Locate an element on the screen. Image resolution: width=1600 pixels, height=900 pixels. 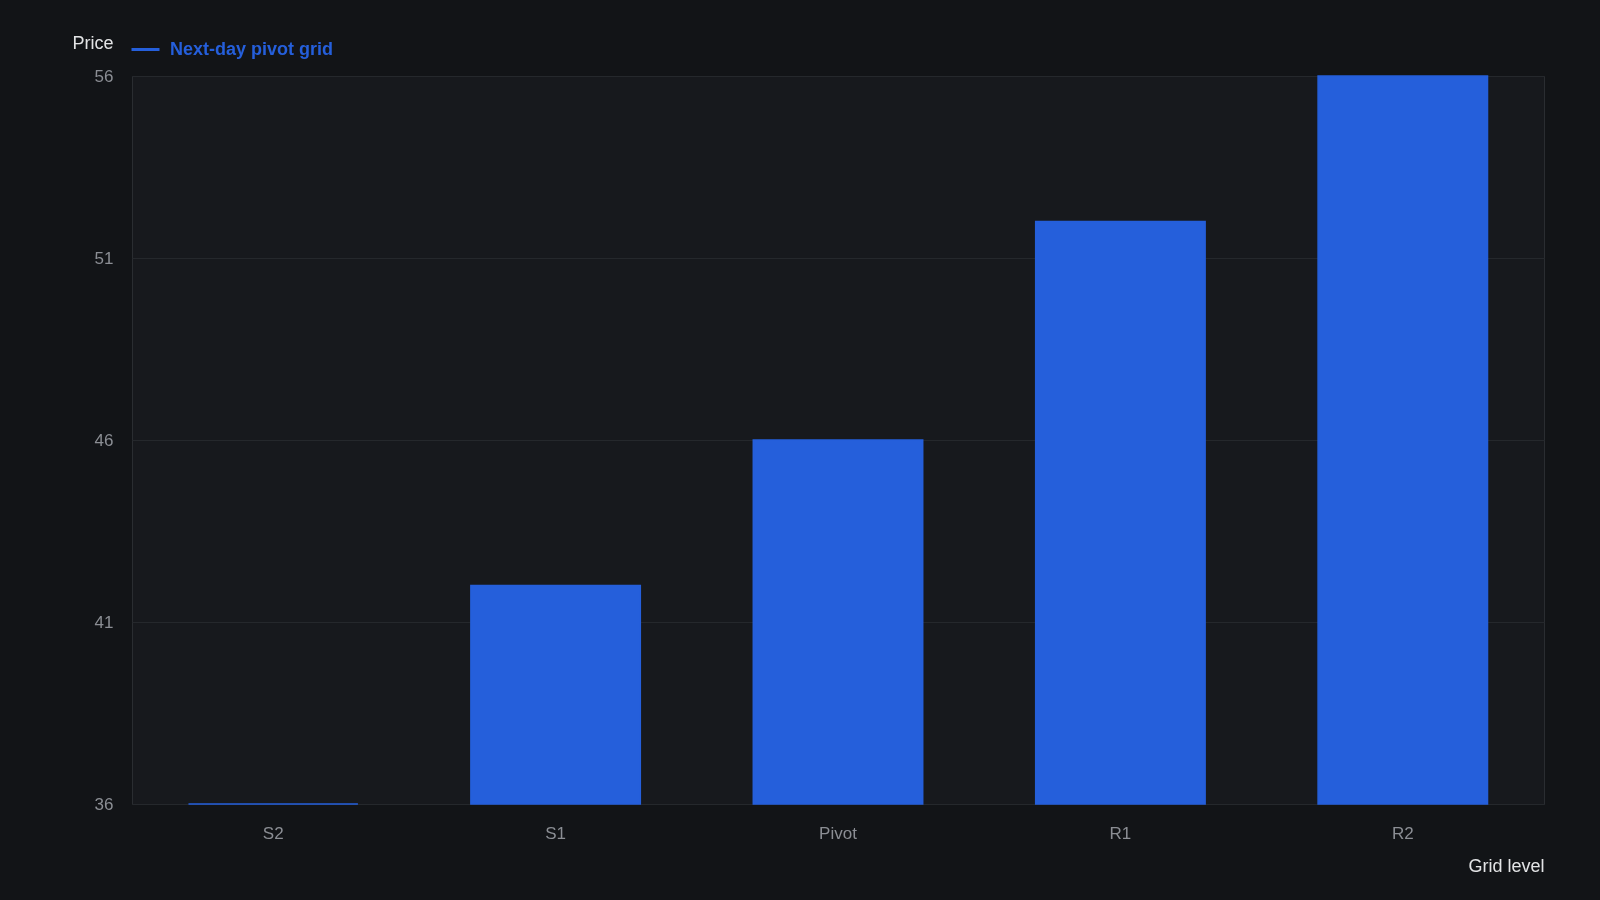
x-tick-label: R2 is located at coordinates (1402, 833).